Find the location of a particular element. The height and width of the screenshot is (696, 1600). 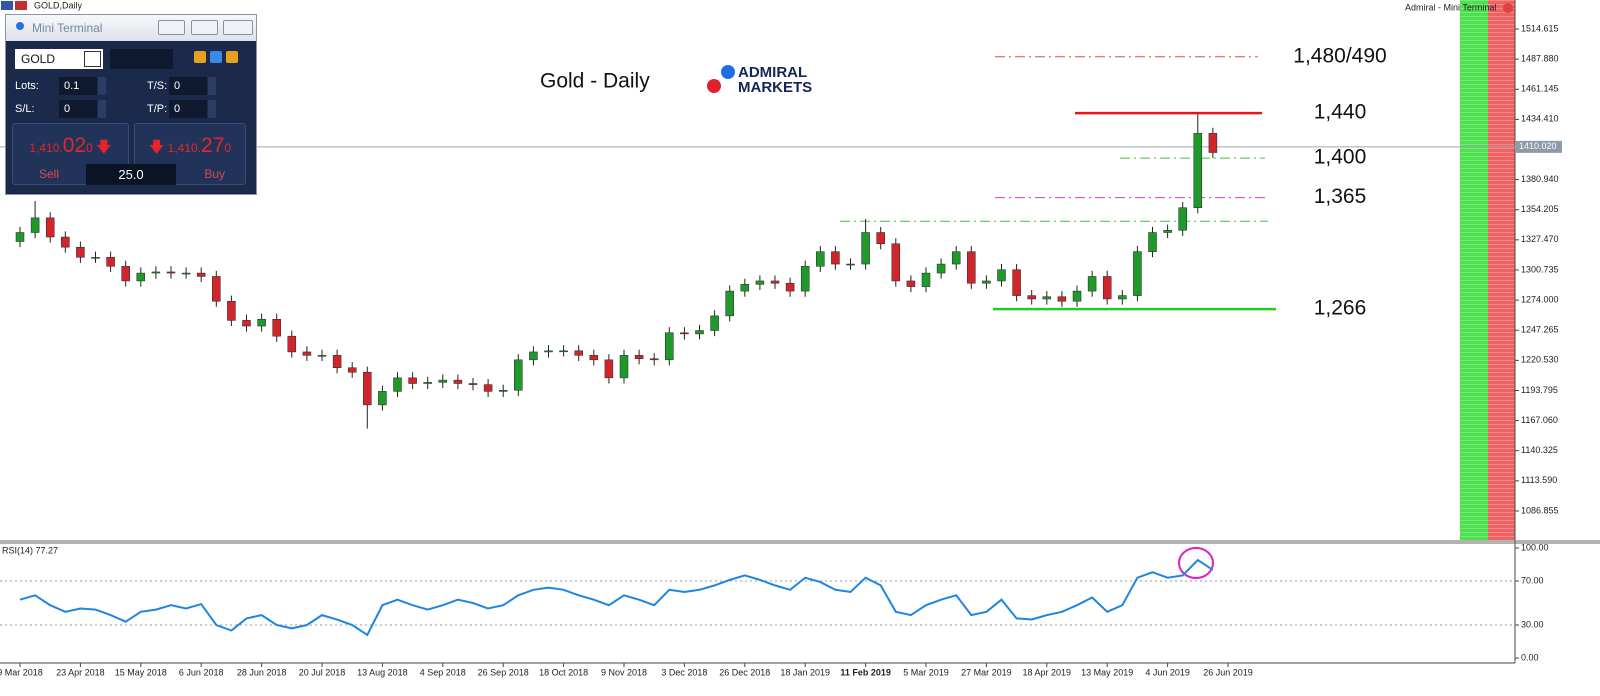

x-tick-label: 13 May 2019 is located at coordinates (1107, 672).